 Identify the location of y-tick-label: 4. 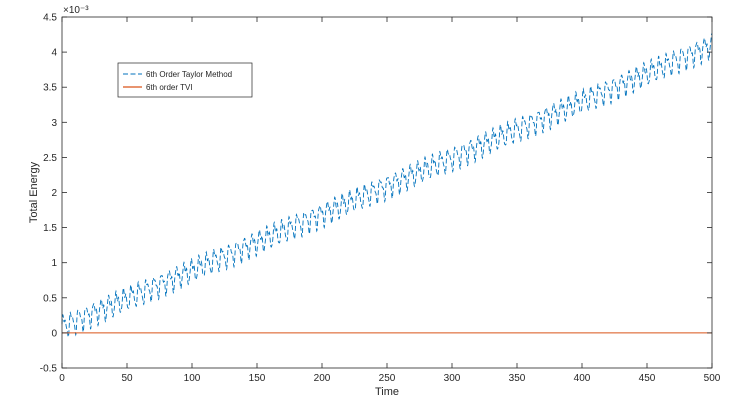
(54, 53).